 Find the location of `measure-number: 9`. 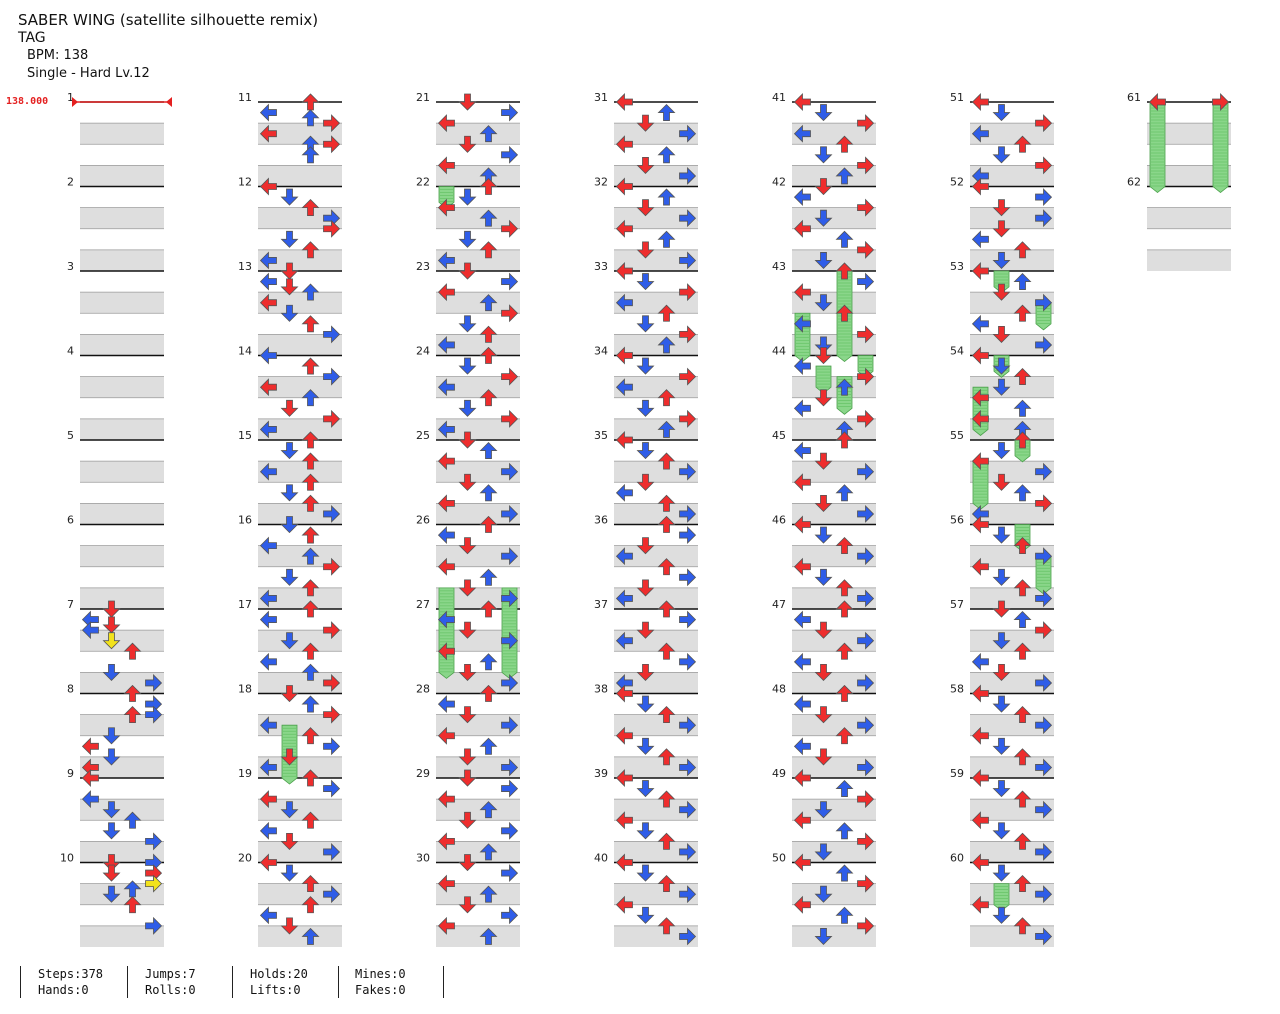

measure-number: 9 is located at coordinates (70, 773).